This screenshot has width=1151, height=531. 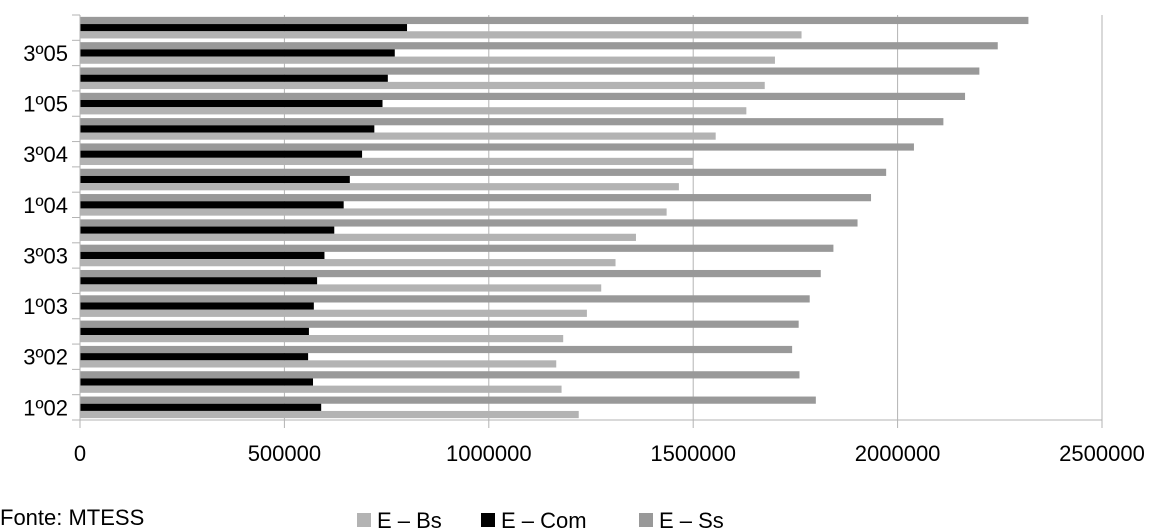 What do you see at coordinates (231, 103) in the screenshot?
I see `bar-e-com-1º05` at bounding box center [231, 103].